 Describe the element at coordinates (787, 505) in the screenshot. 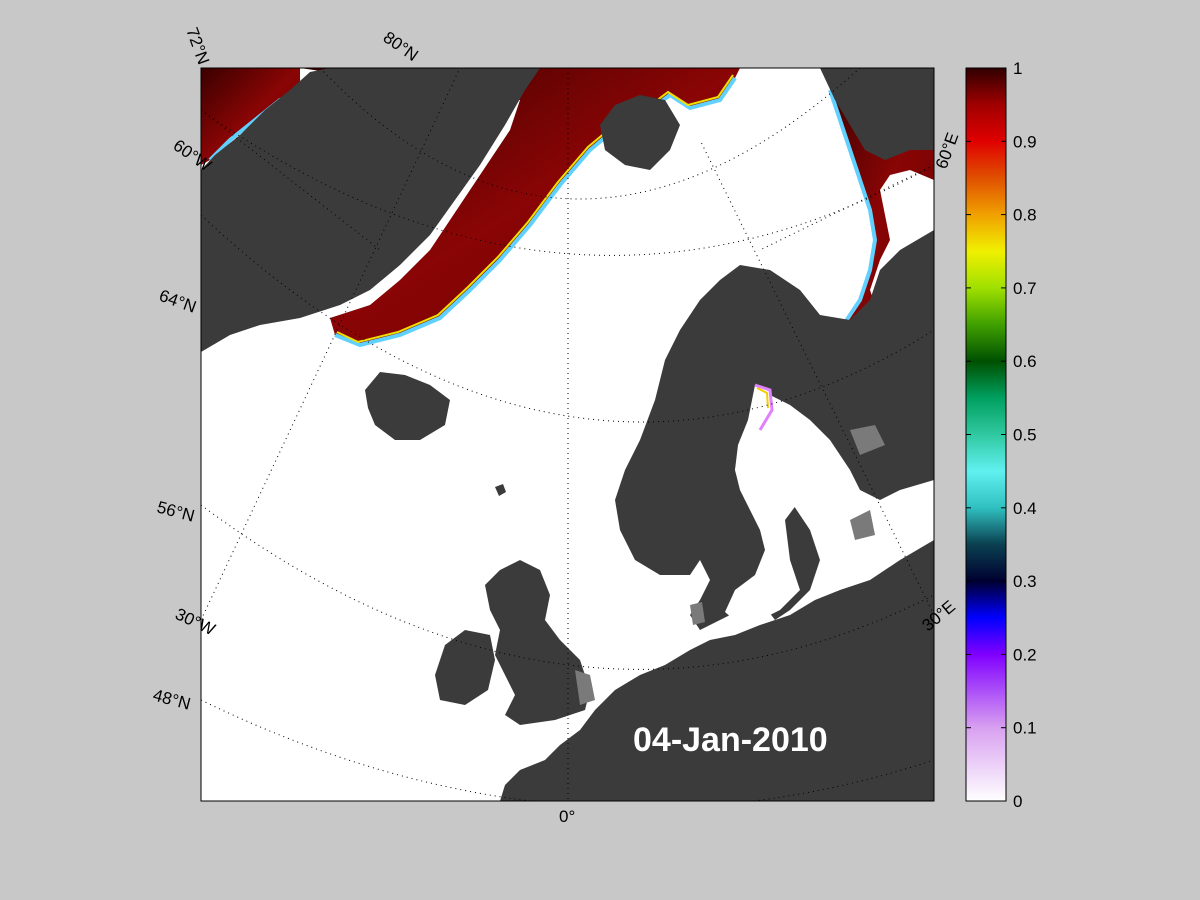

I see `baltic-sea` at that location.